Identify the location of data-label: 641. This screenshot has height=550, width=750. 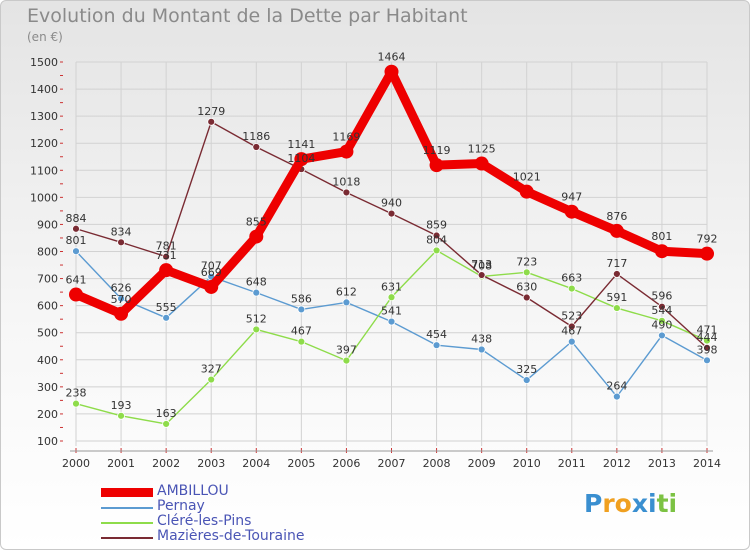
(76, 280).